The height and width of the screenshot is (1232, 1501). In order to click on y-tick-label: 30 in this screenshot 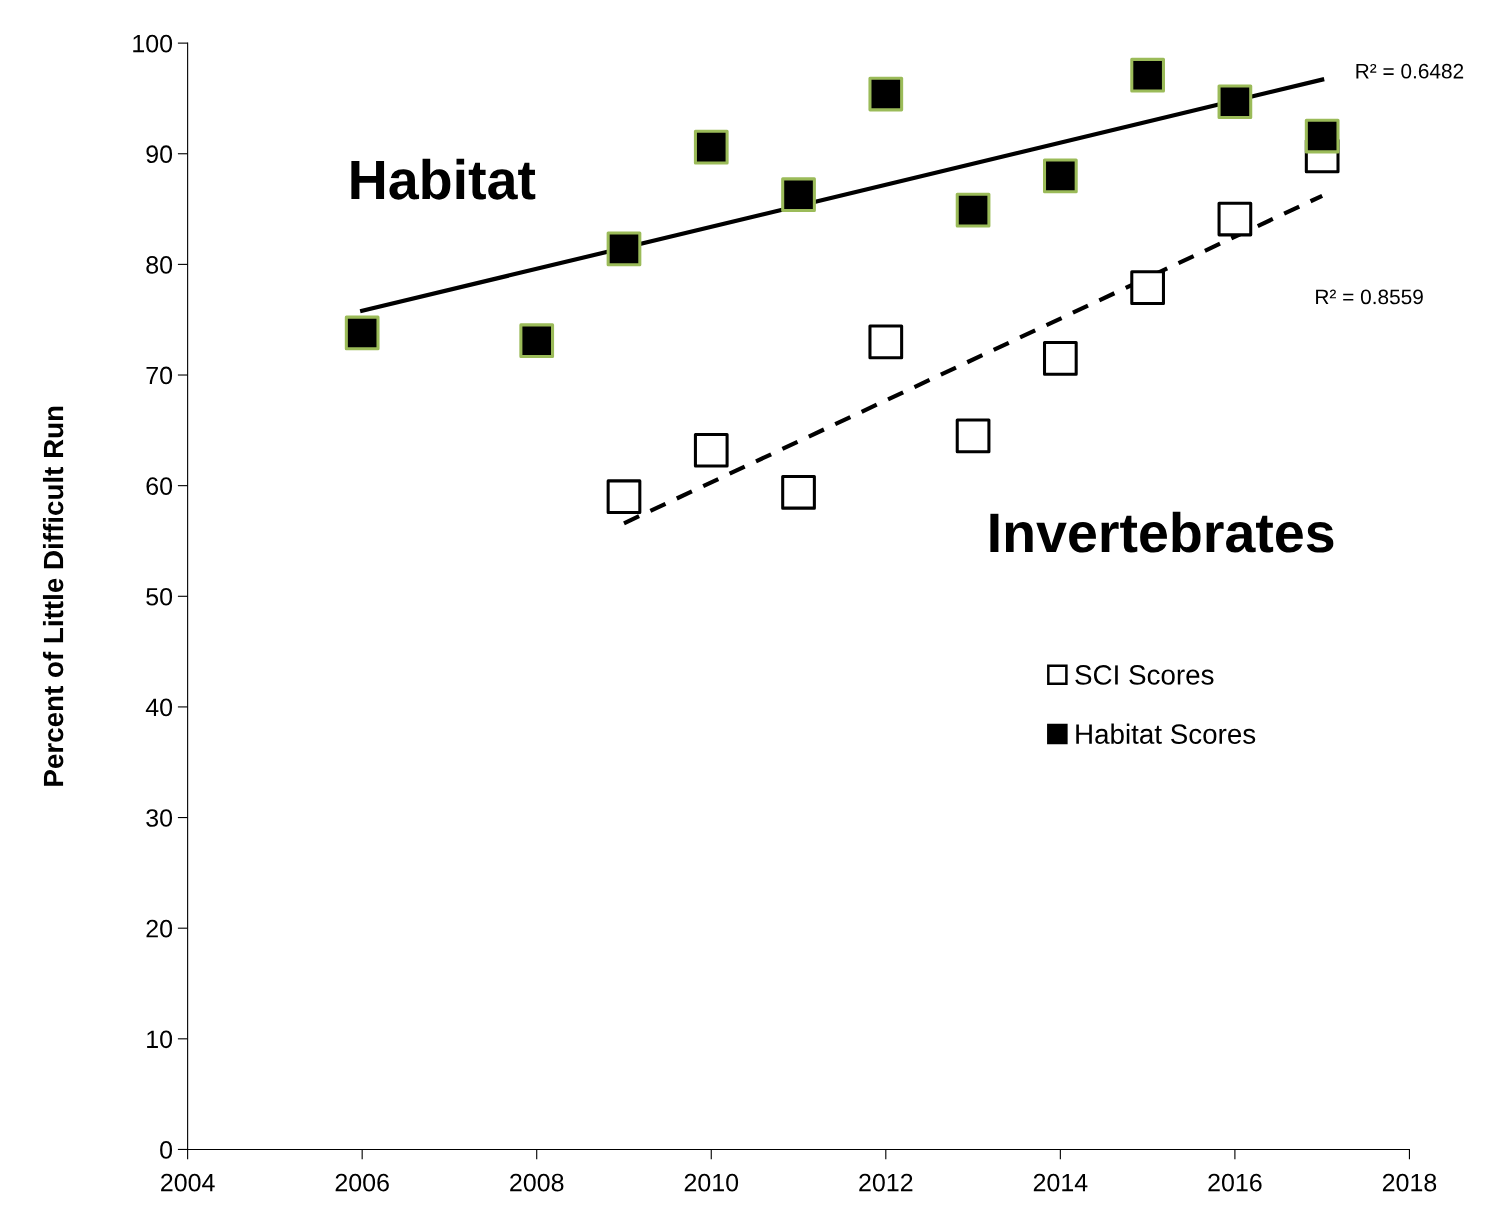, I will do `click(159, 818)`.